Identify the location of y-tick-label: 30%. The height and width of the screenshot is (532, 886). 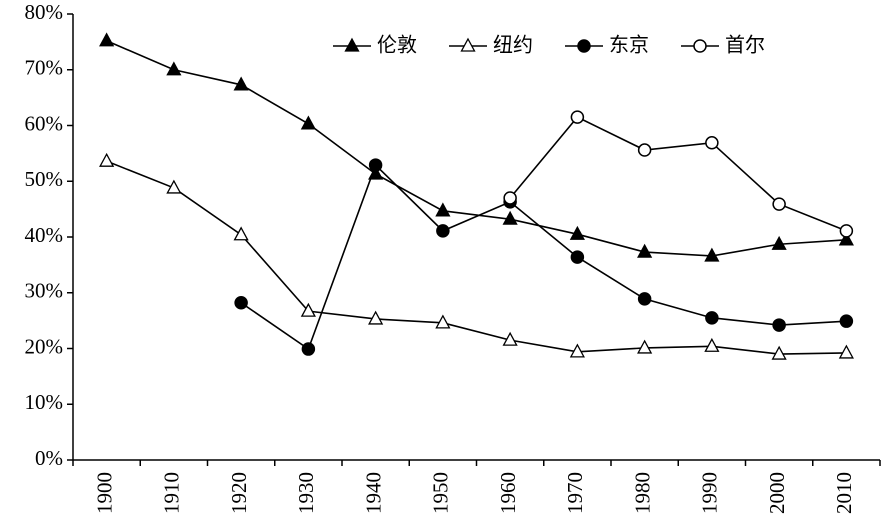
(44, 291).